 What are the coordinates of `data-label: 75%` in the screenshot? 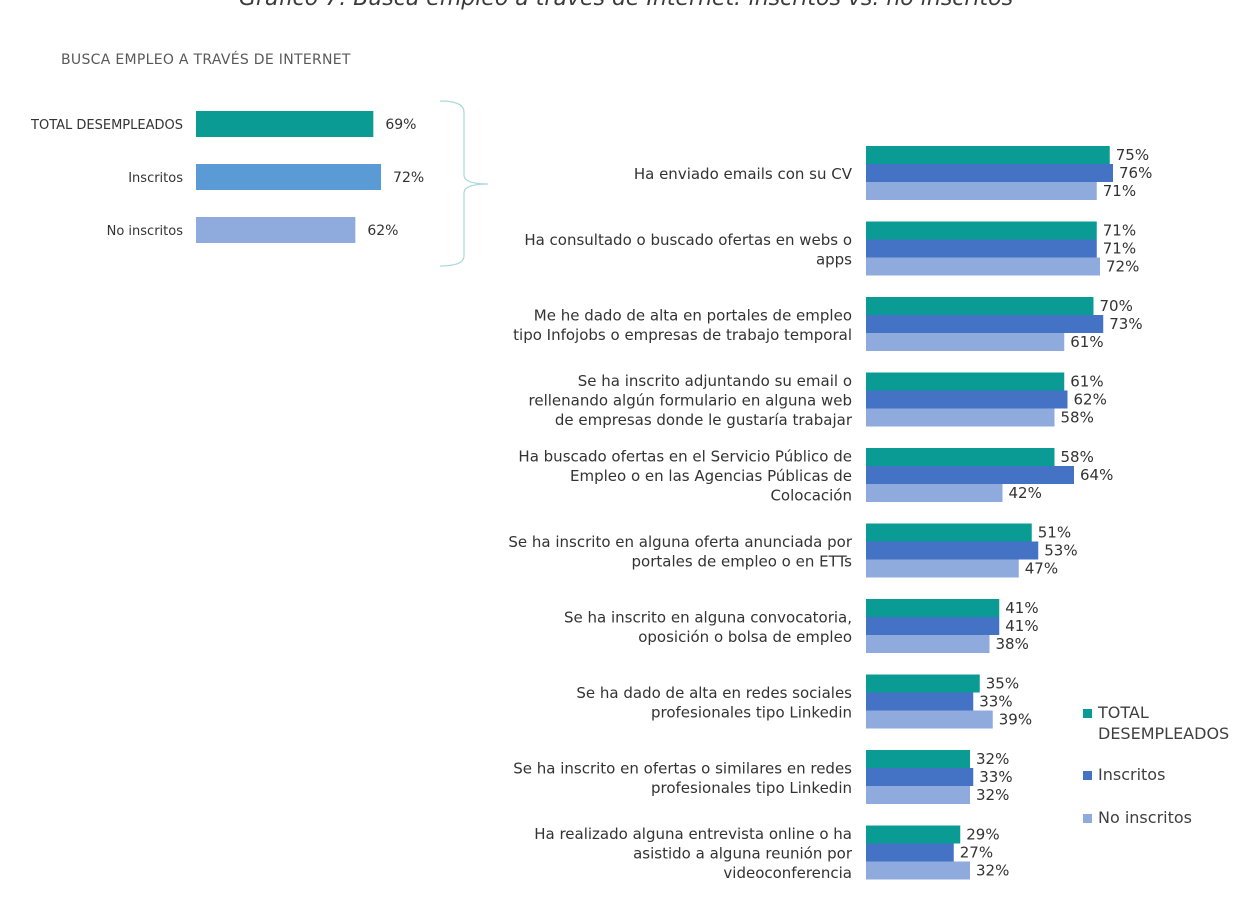 It's located at (1132, 155).